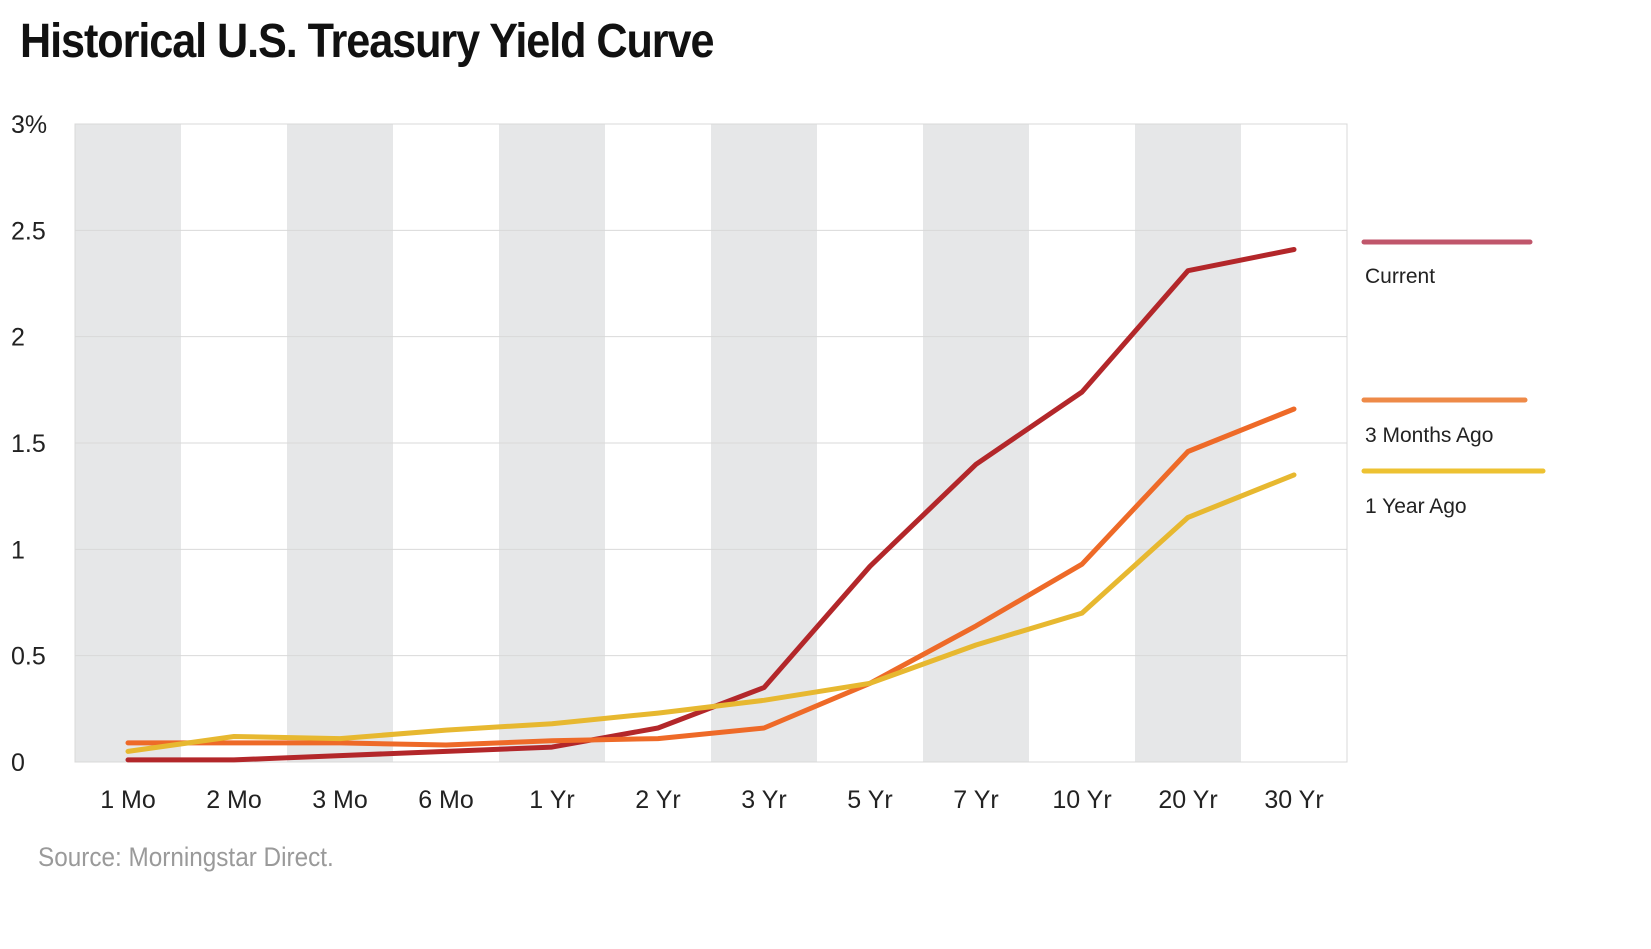 Image resolution: width=1651 pixels, height=949 pixels. Describe the element at coordinates (28, 657) in the screenshot. I see `y-tick-label: 0.5` at that location.